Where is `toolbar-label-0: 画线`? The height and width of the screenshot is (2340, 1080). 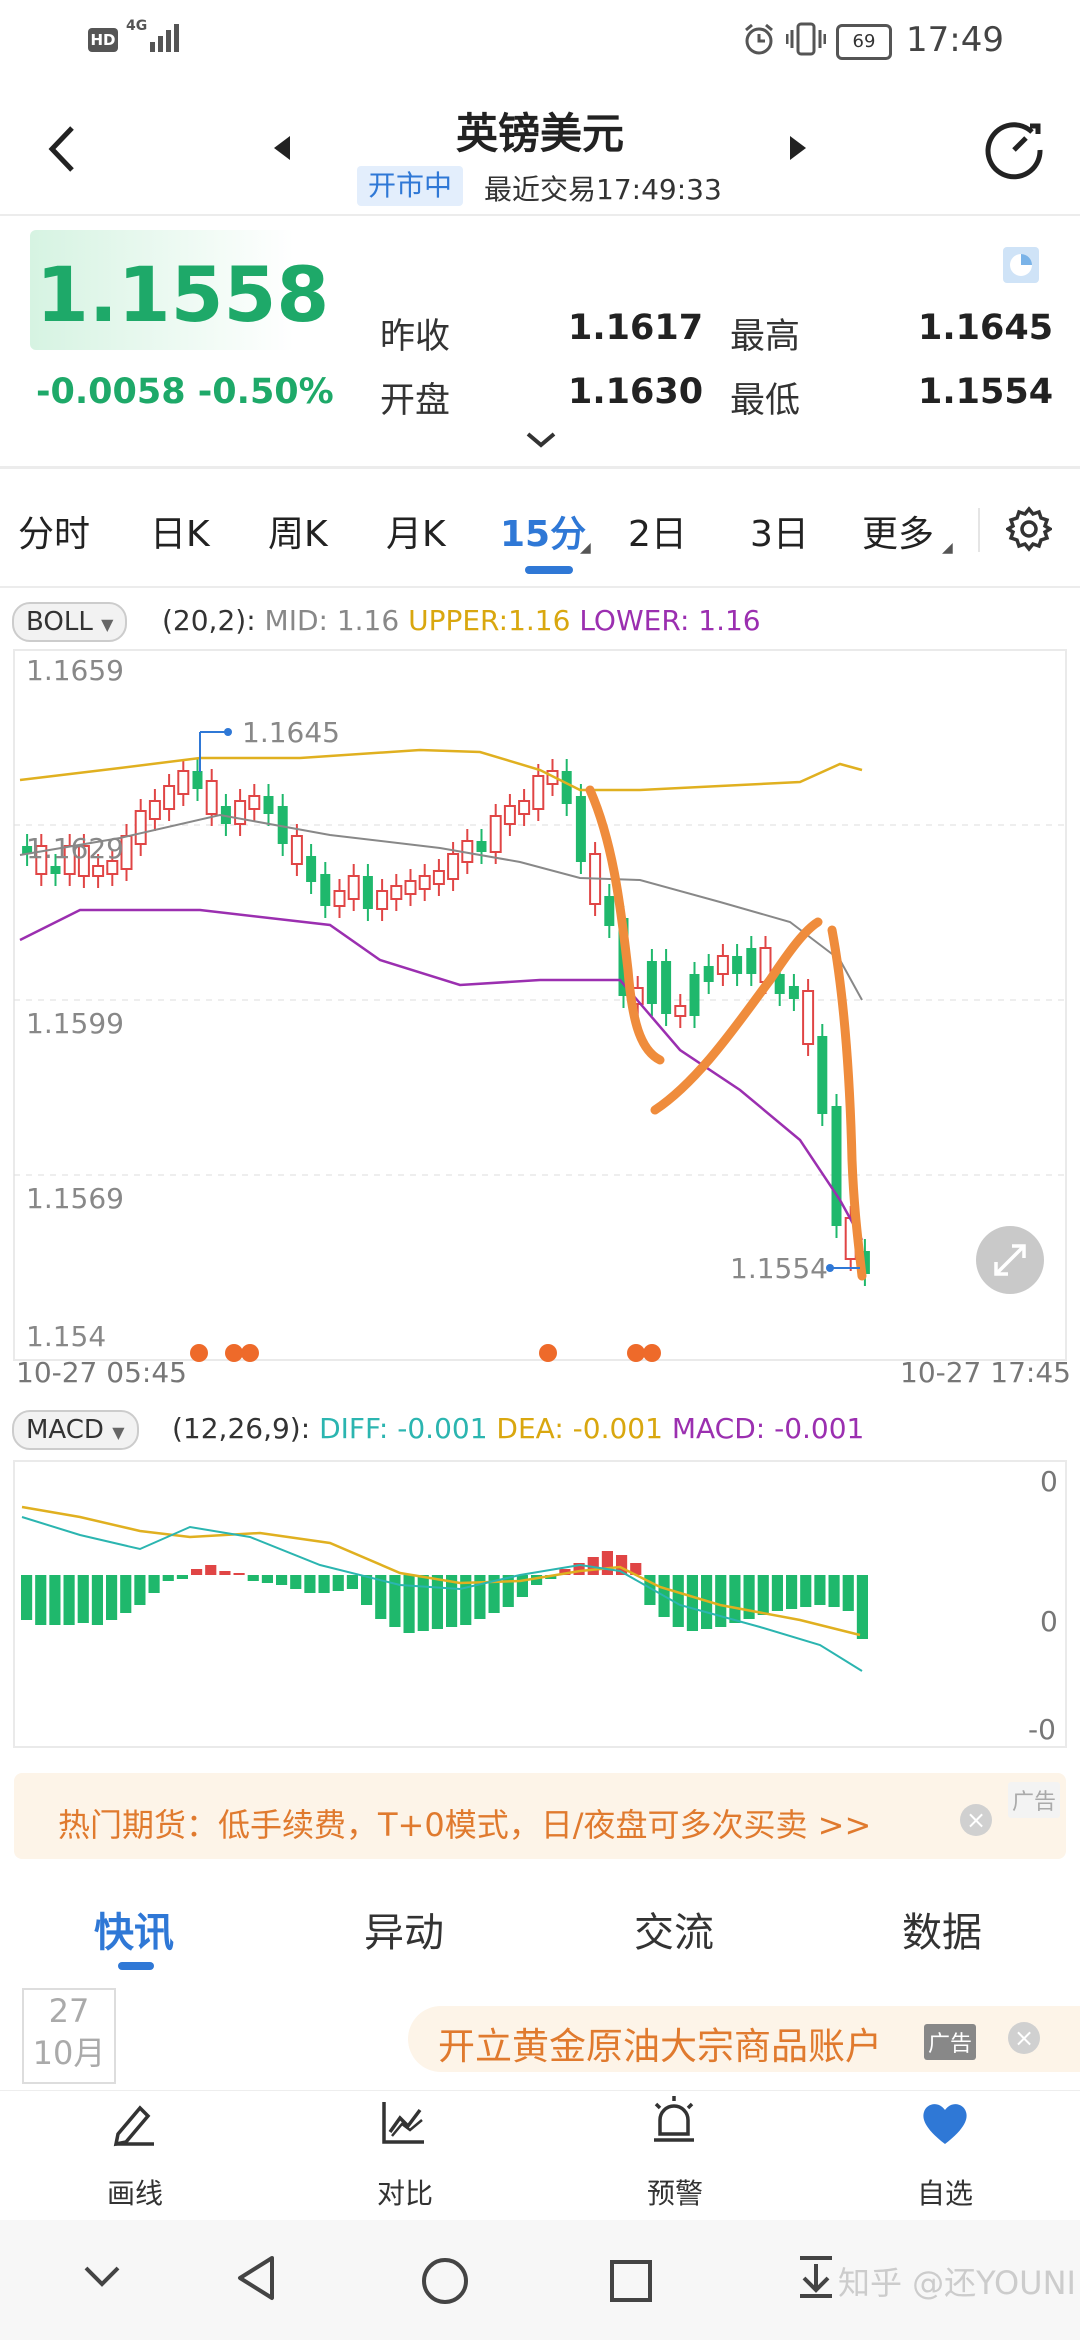
toolbar-label-0: 画线 is located at coordinates (134, 2193).